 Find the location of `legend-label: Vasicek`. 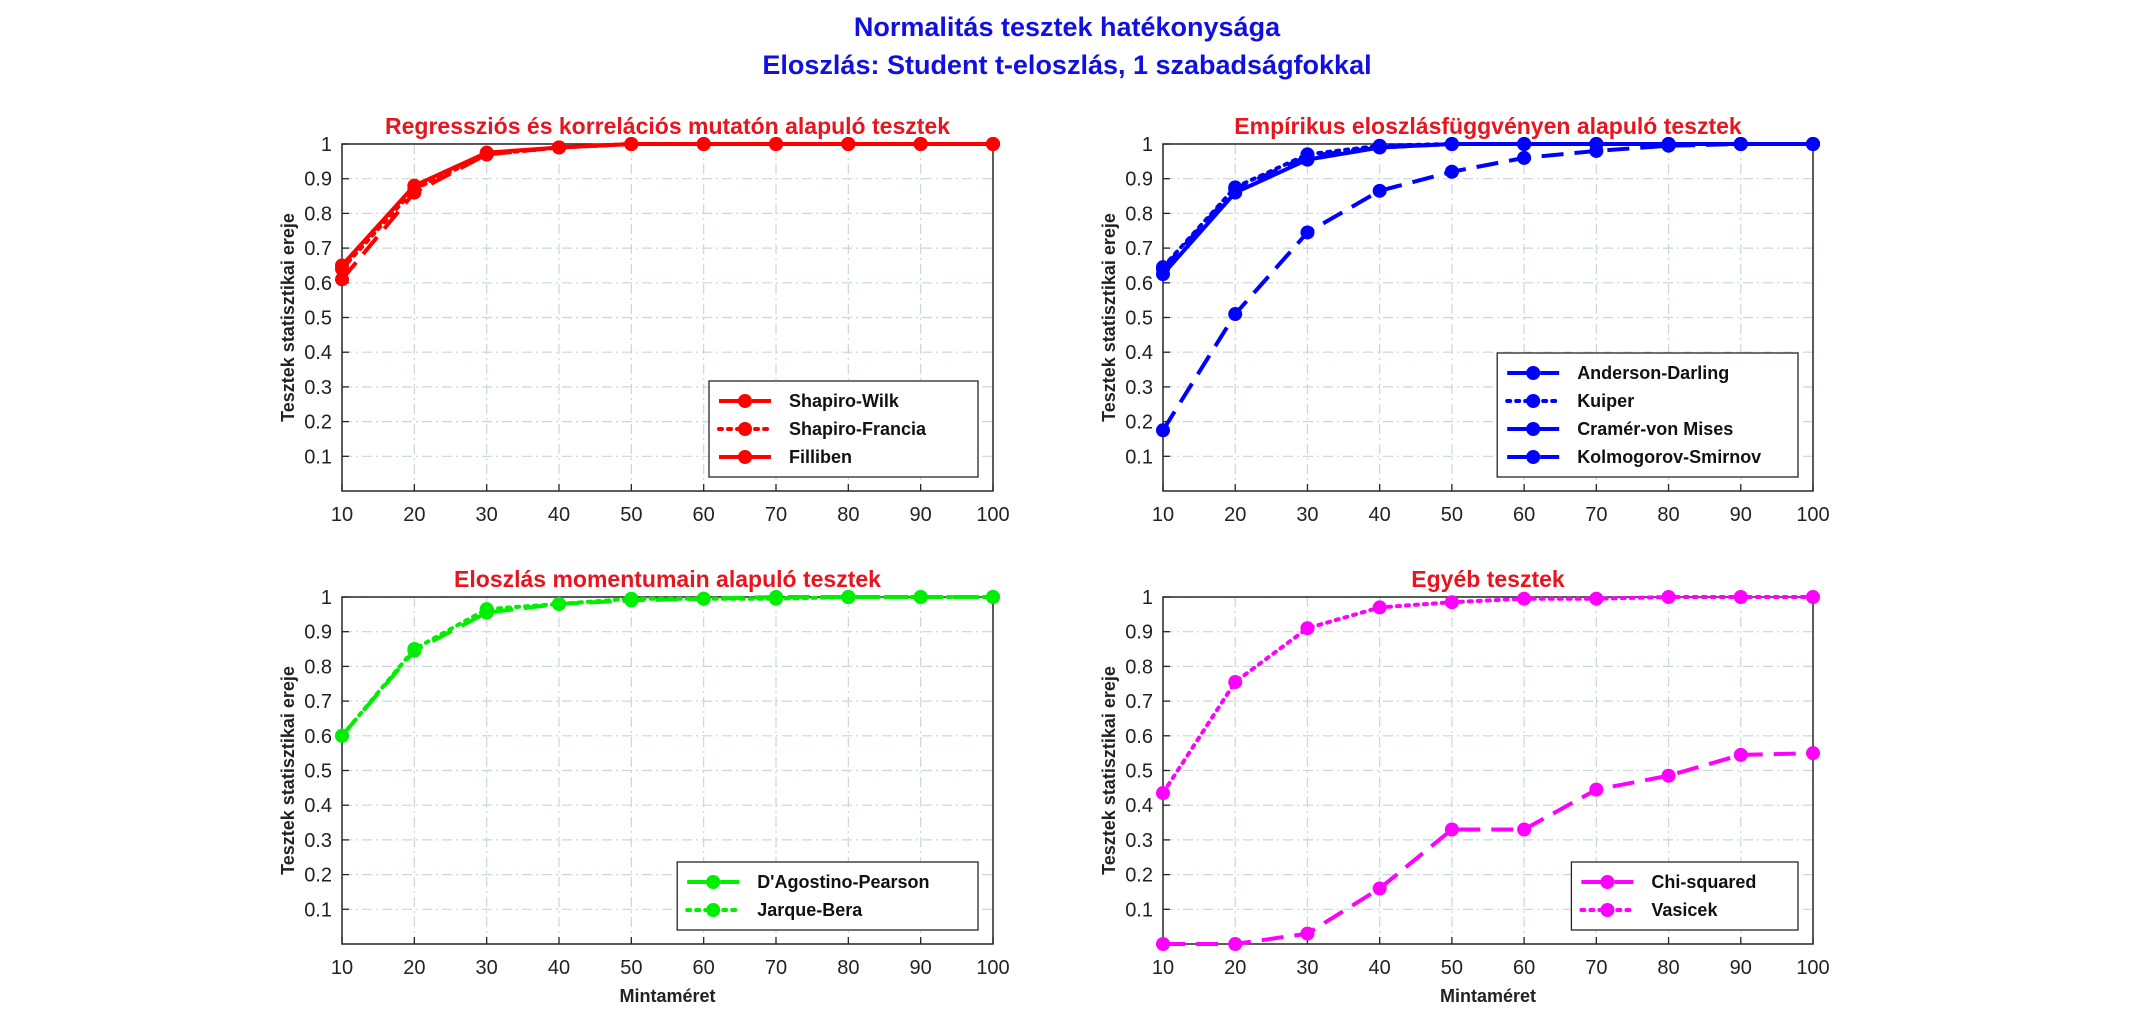

legend-label: Vasicek is located at coordinates (1684, 910).